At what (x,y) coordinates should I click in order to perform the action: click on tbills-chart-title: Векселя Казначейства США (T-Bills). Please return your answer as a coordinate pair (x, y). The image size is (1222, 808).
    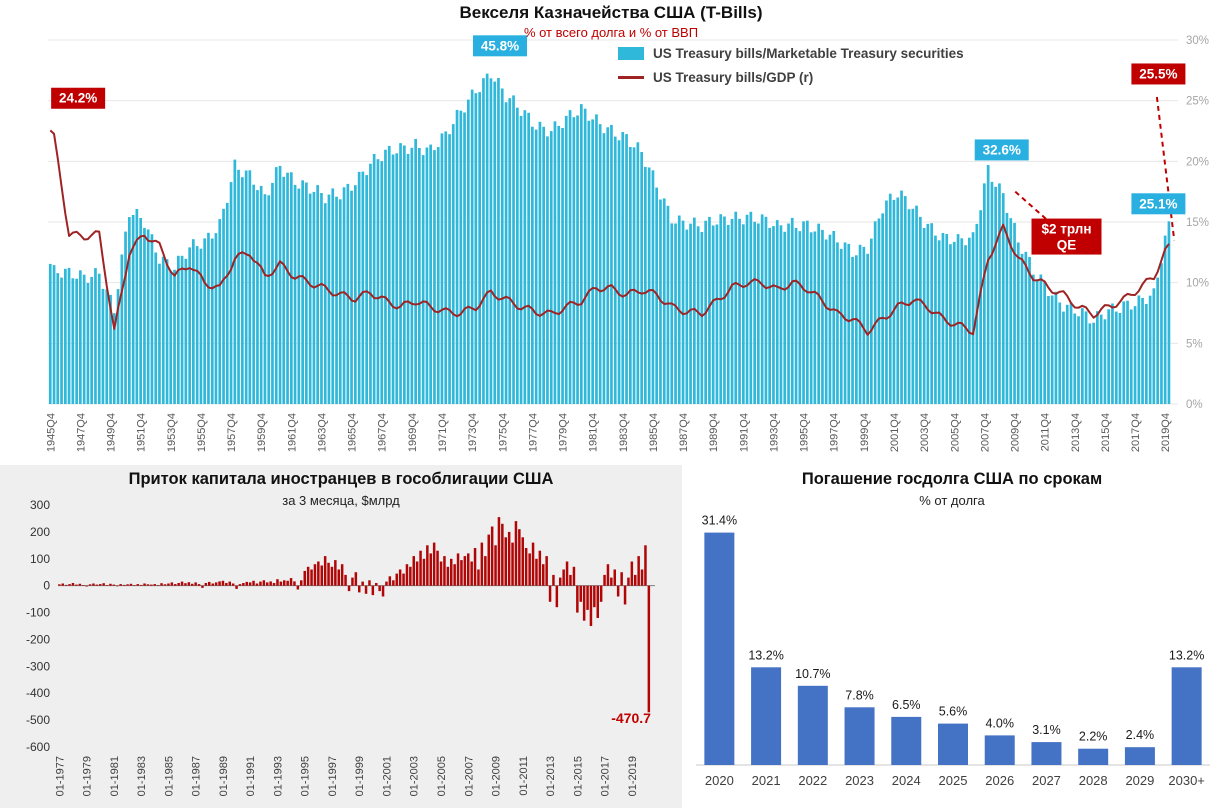
    Looking at the image, I should click on (611, 12).